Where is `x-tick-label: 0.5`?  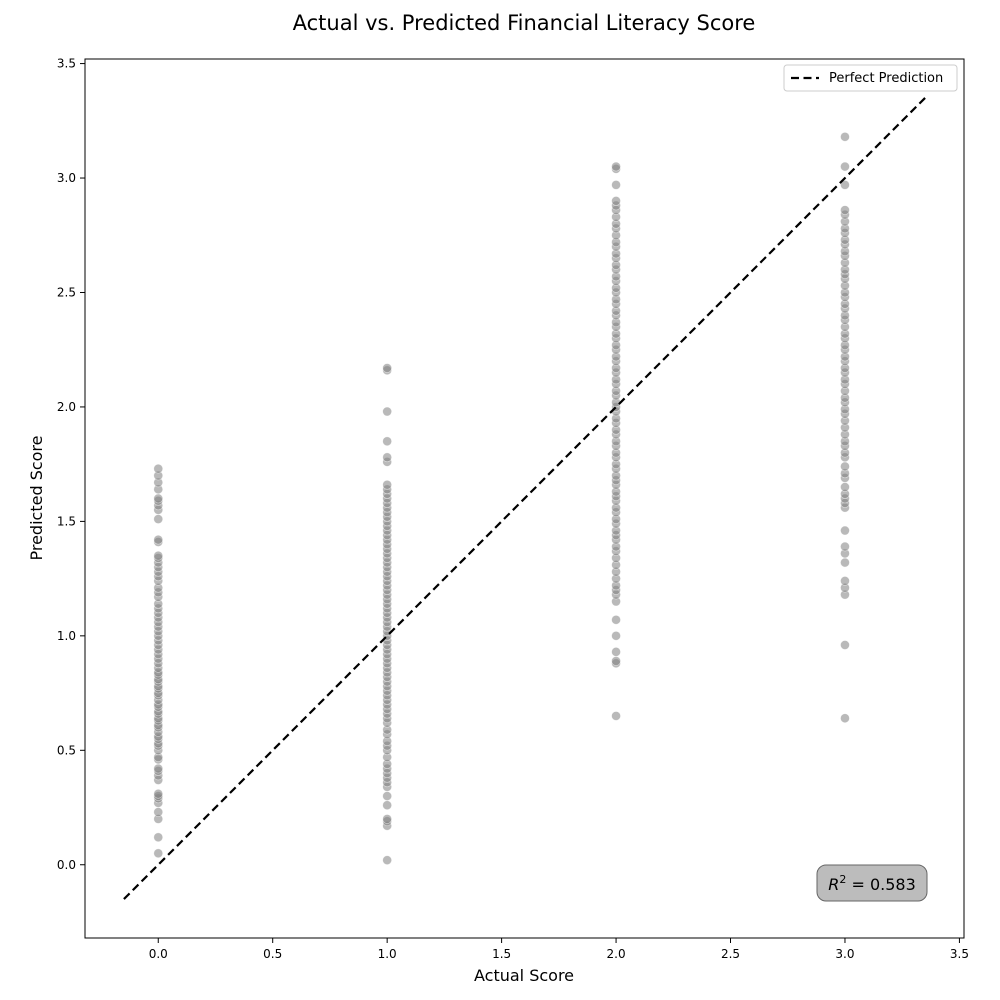
x-tick-label: 0.5 is located at coordinates (272, 954).